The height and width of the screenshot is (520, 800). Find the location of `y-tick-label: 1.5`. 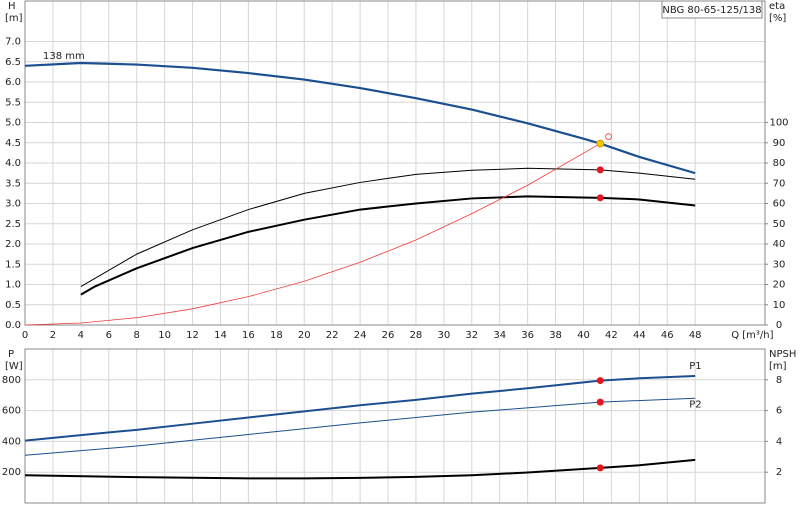

y-tick-label: 1.5 is located at coordinates (13, 264).